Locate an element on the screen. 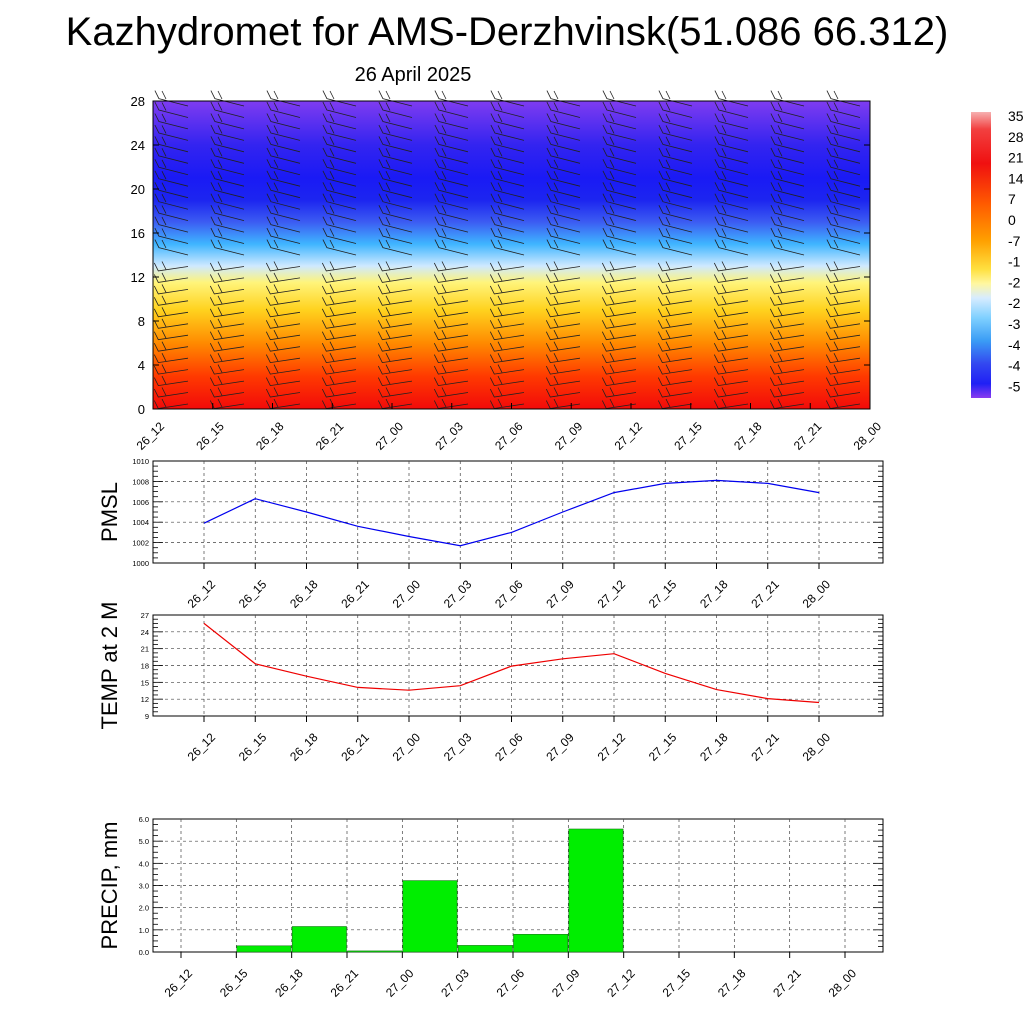 Image resolution: width=1024 pixels, height=1024 pixels. temp-ytick-label: 12 is located at coordinates (145, 699).